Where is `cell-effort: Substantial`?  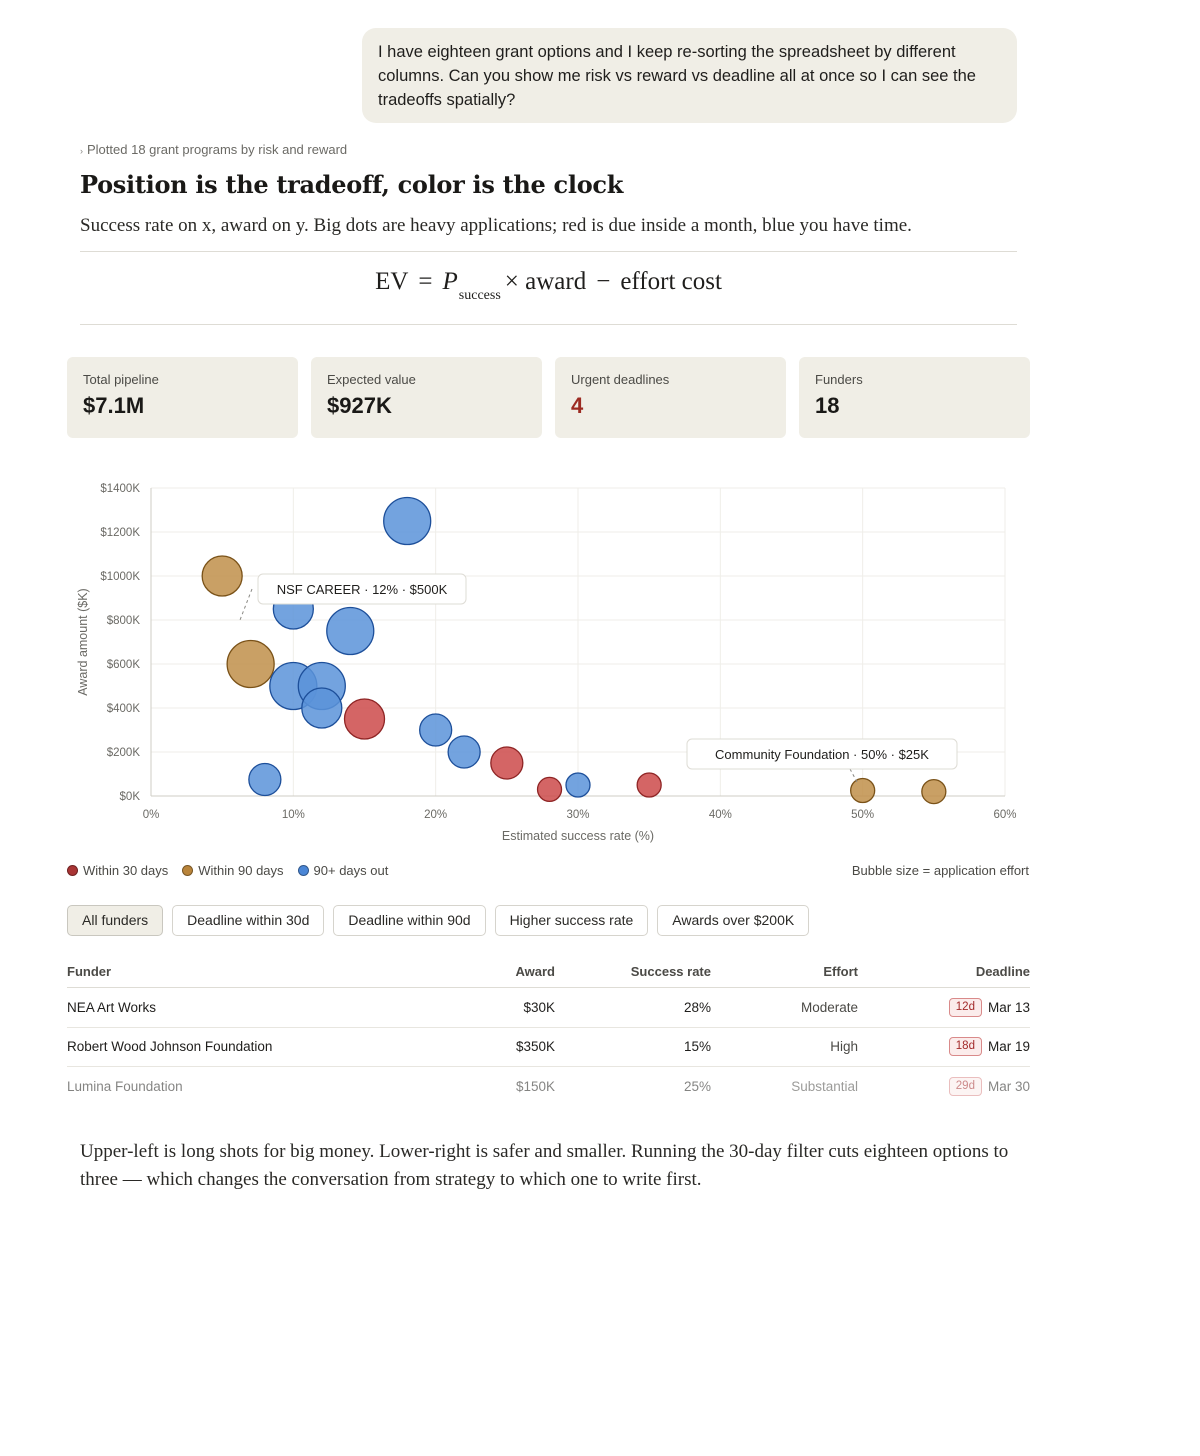
cell-effort: Substantial is located at coordinates (824, 1087).